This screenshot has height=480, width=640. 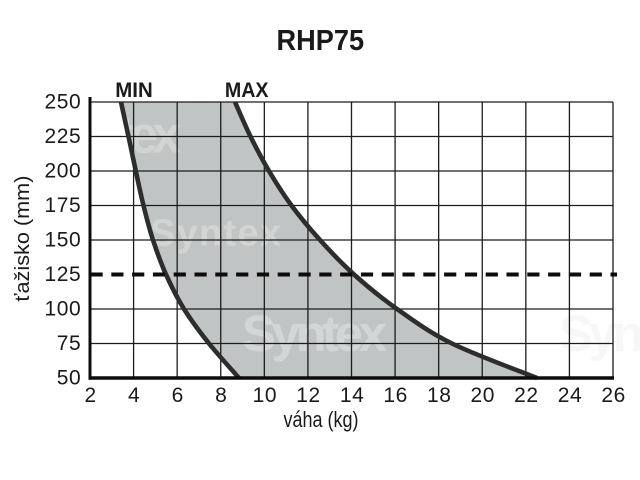 What do you see at coordinates (62, 102) in the screenshot?
I see `svg-text: 250` at bounding box center [62, 102].